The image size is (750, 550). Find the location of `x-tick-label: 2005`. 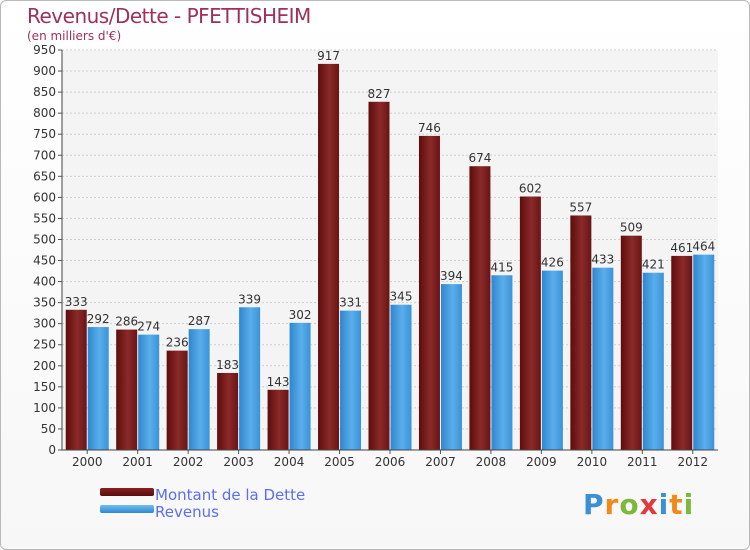

x-tick-label: 2005 is located at coordinates (339, 462).